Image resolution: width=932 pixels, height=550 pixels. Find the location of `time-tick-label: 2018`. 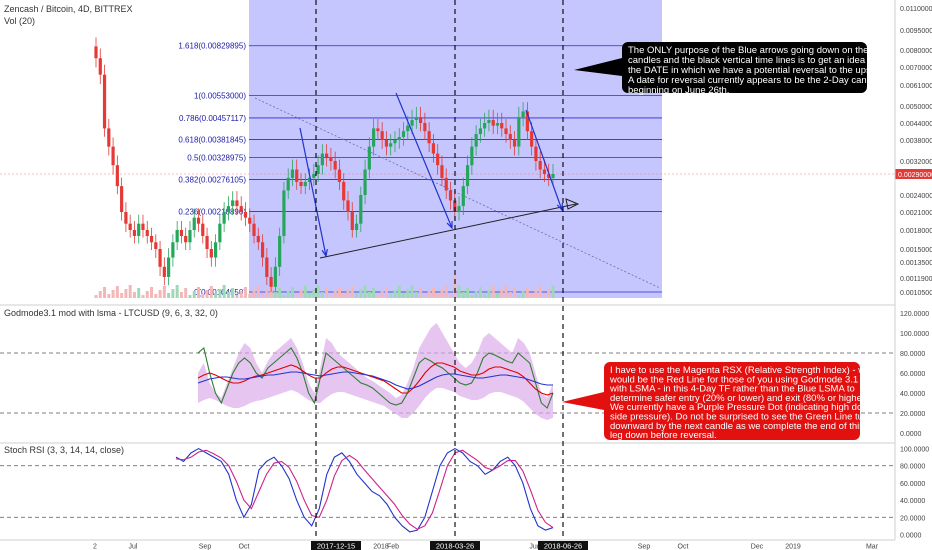

time-tick-label: 2018 is located at coordinates (381, 547).